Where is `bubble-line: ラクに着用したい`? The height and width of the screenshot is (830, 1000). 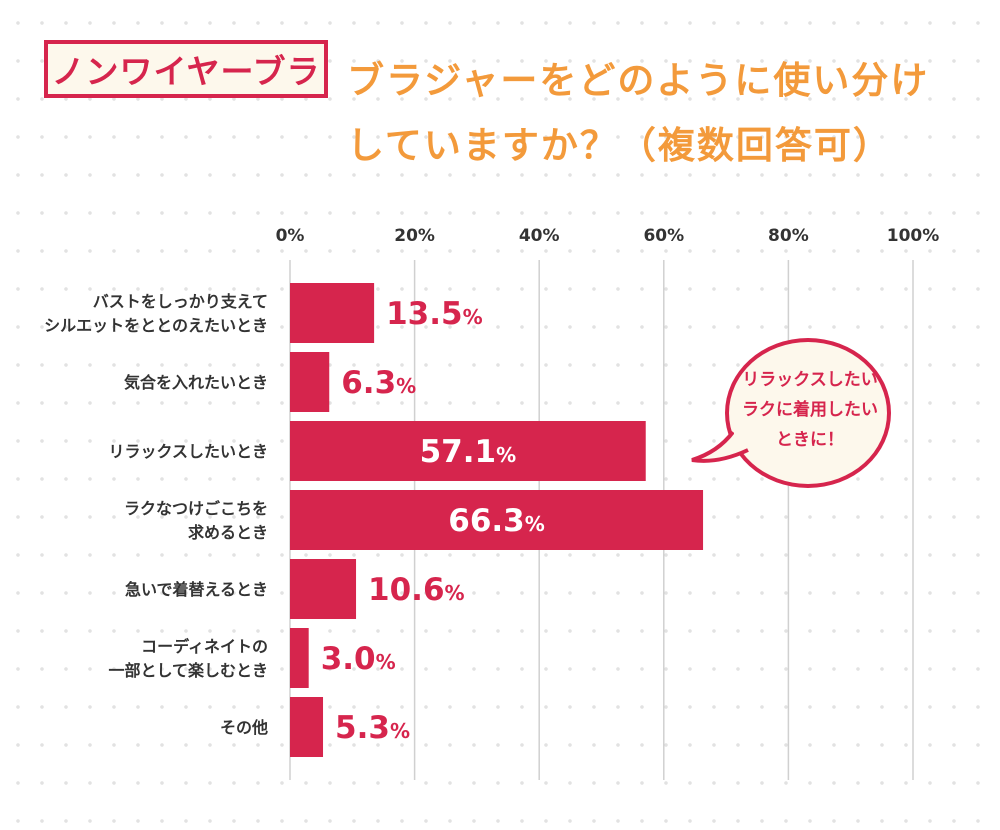 bubble-line: ラクに着用したい is located at coordinates (810, 410).